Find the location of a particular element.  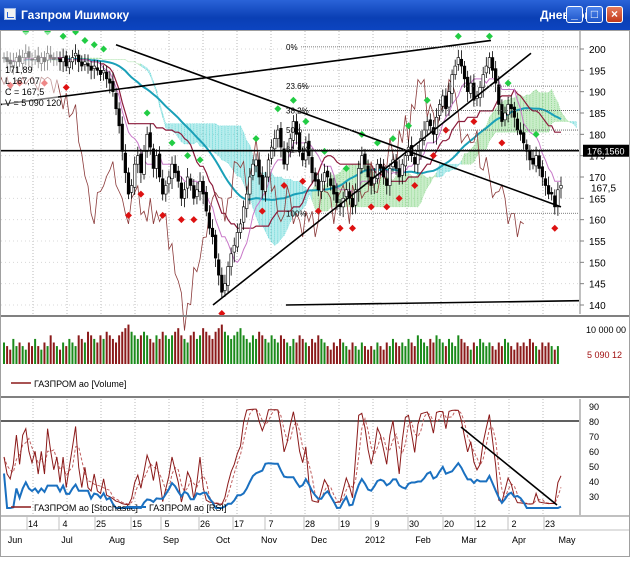

fib-level-label: 61.8% is located at coordinates (297, 150).